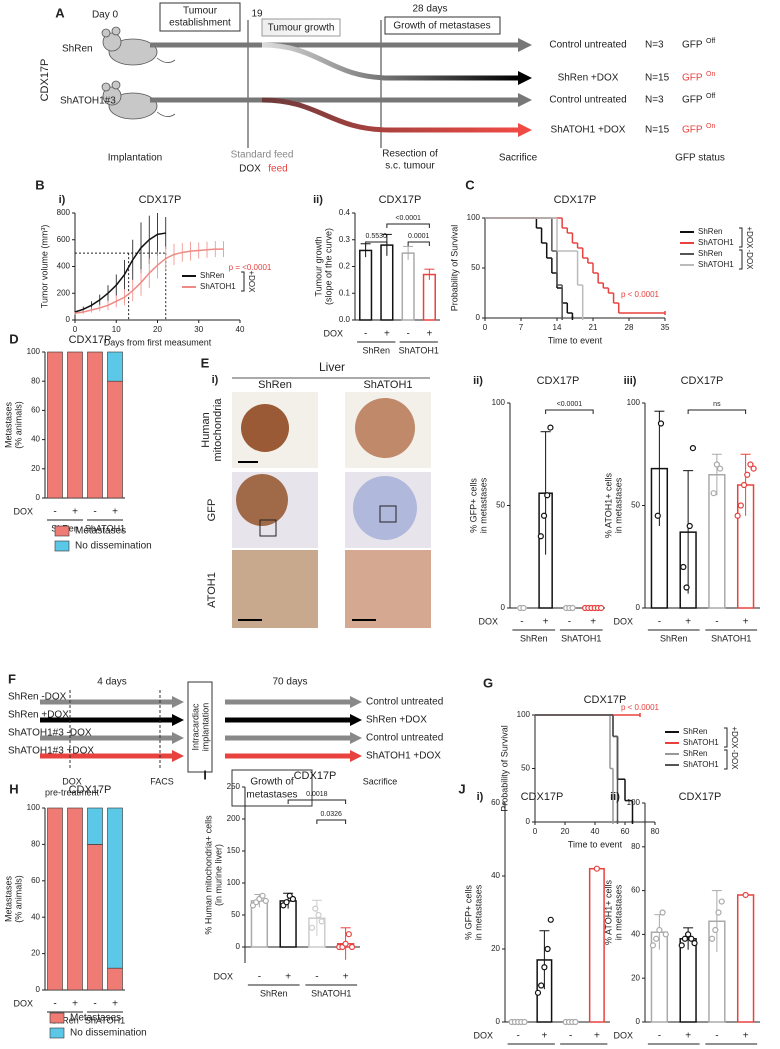 Image resolution: width=780 pixels, height=1049 pixels. What do you see at coordinates (50, 733) in the screenshot?
I see `label: ShATOH1#3 -DOX` at bounding box center [50, 733].